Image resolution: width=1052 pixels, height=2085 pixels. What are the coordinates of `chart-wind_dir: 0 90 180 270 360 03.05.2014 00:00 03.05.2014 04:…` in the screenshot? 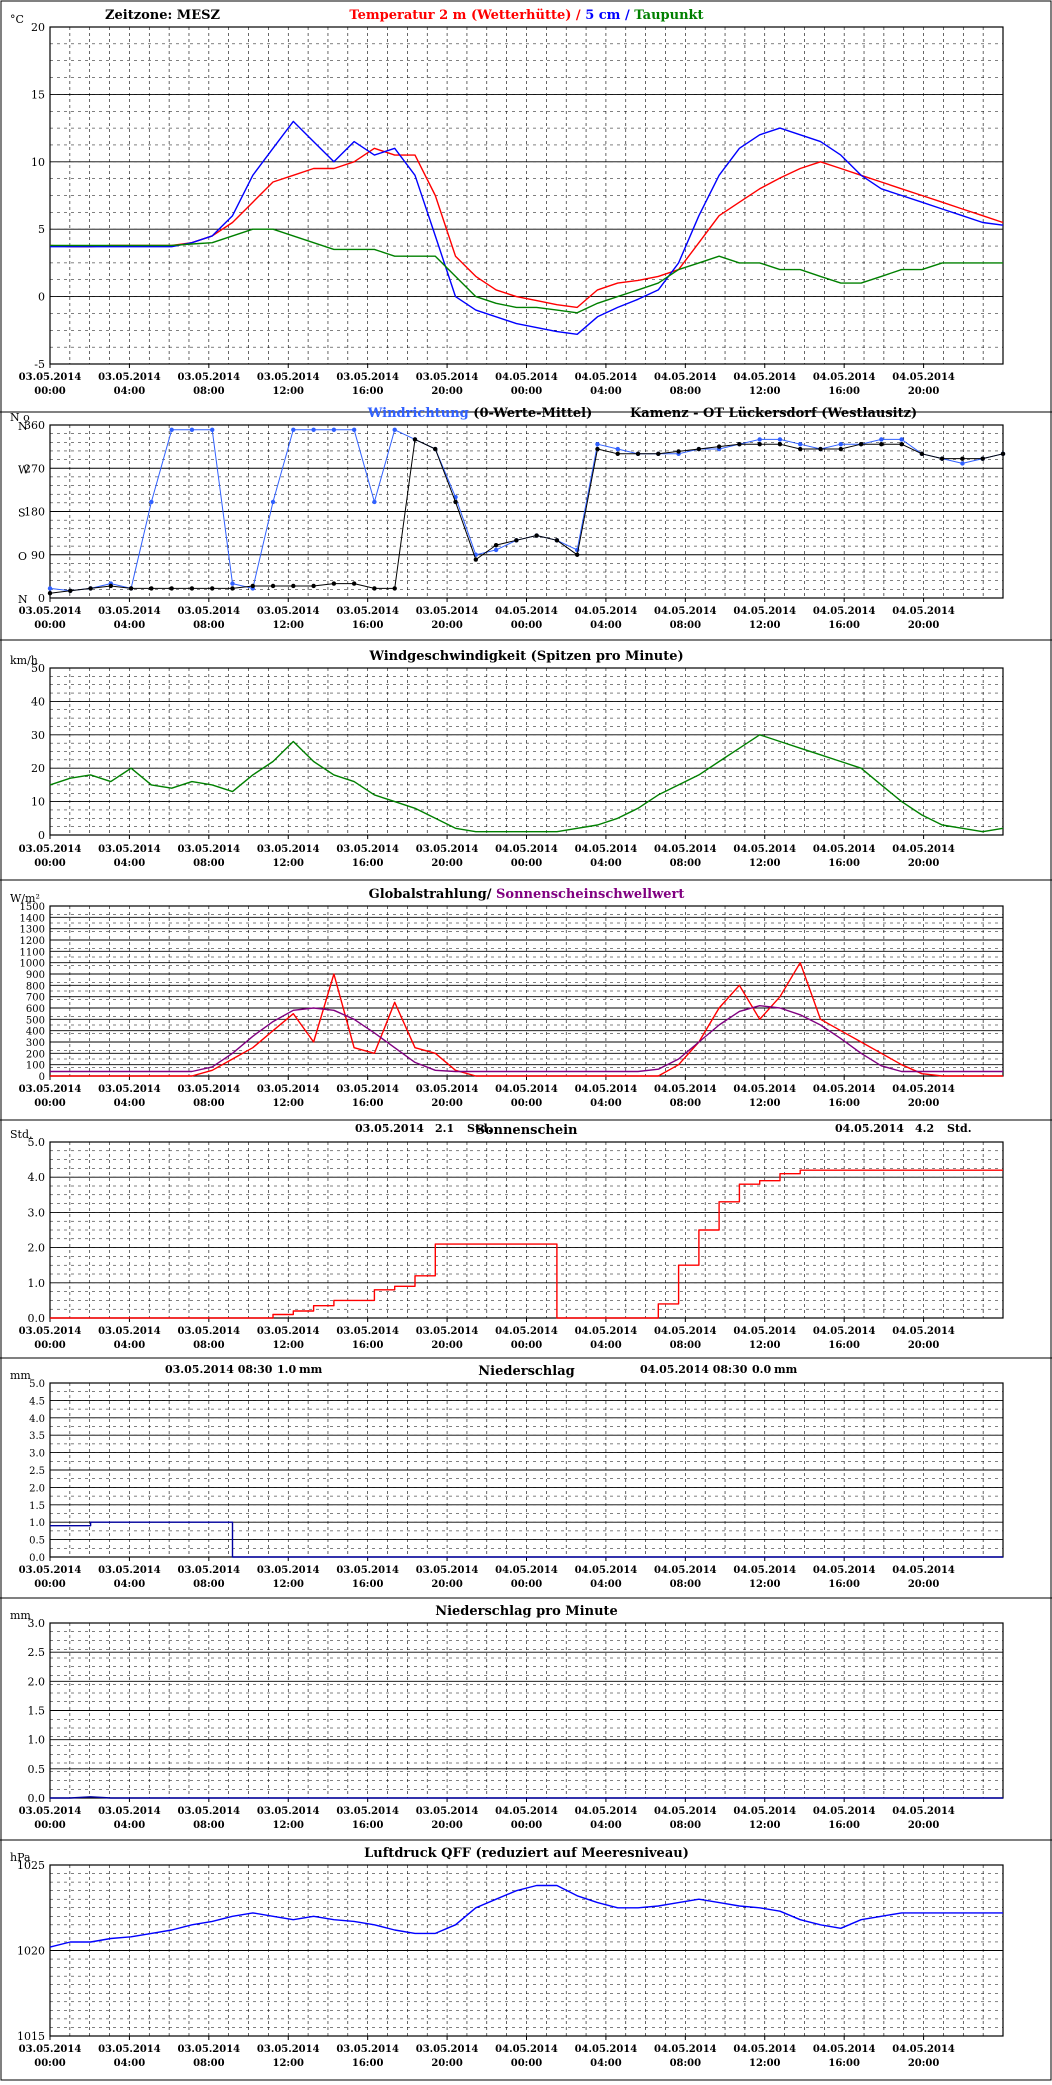 It's located at (508, 518).